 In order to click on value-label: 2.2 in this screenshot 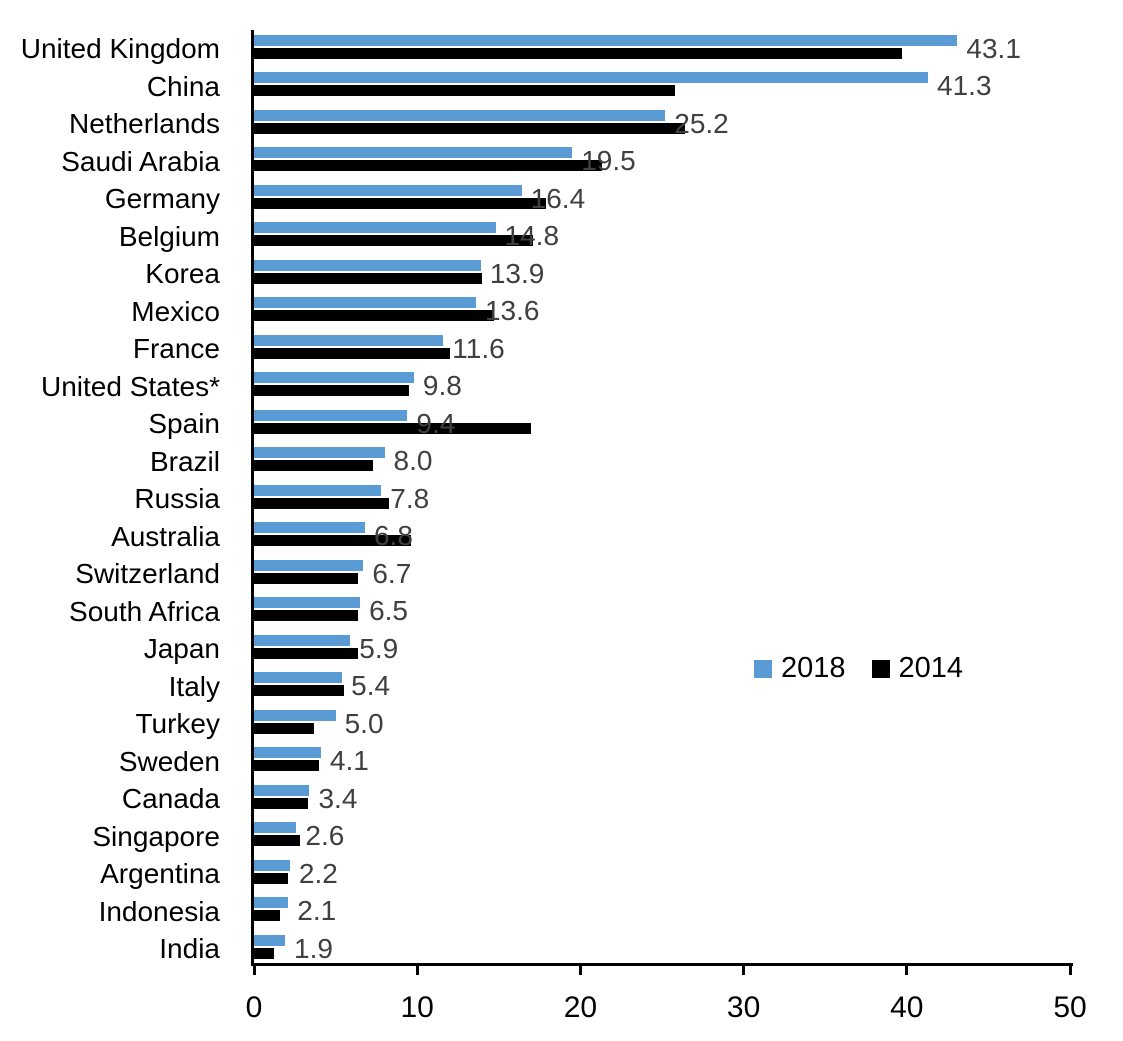, I will do `click(318, 873)`.